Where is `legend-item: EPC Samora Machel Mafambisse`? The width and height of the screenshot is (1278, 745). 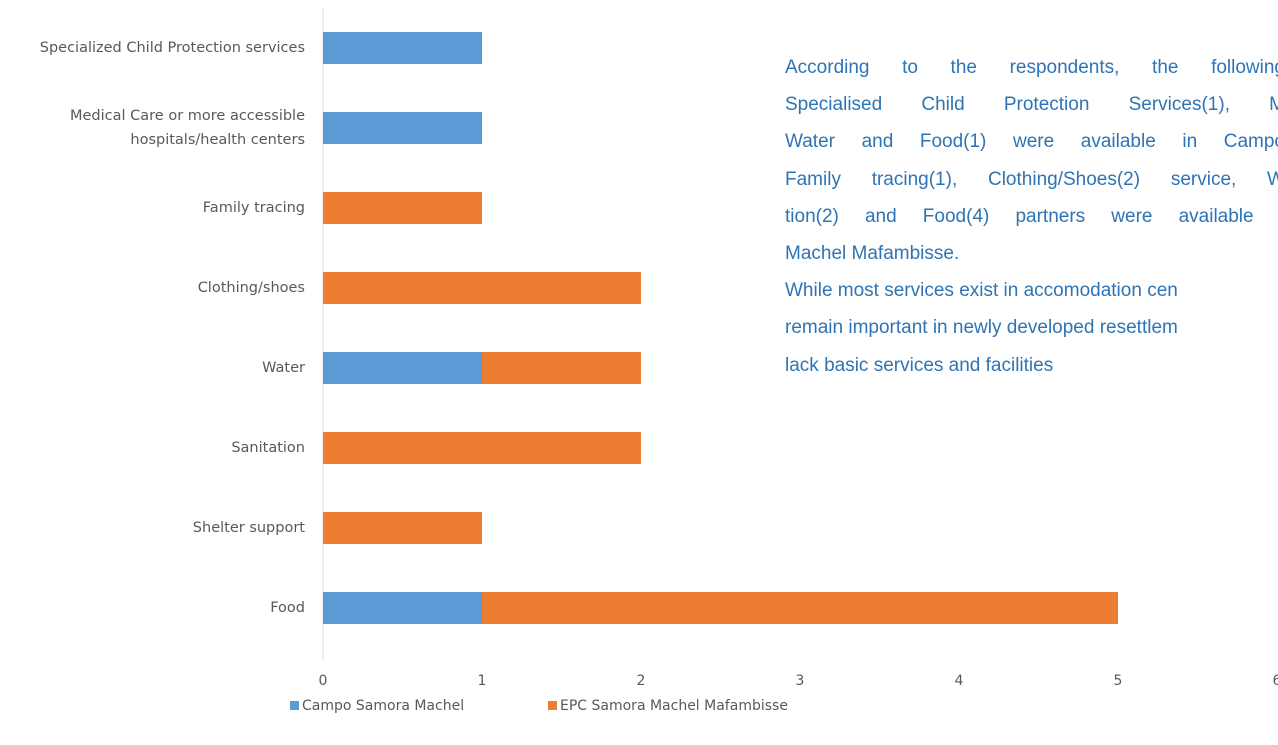 legend-item: EPC Samora Machel Mafambisse is located at coordinates (668, 706).